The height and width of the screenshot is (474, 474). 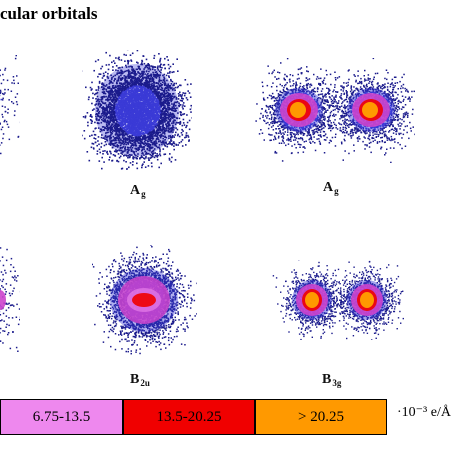 What do you see at coordinates (332, 380) in the screenshot?
I see `orbital-label-b3g: B3g` at bounding box center [332, 380].